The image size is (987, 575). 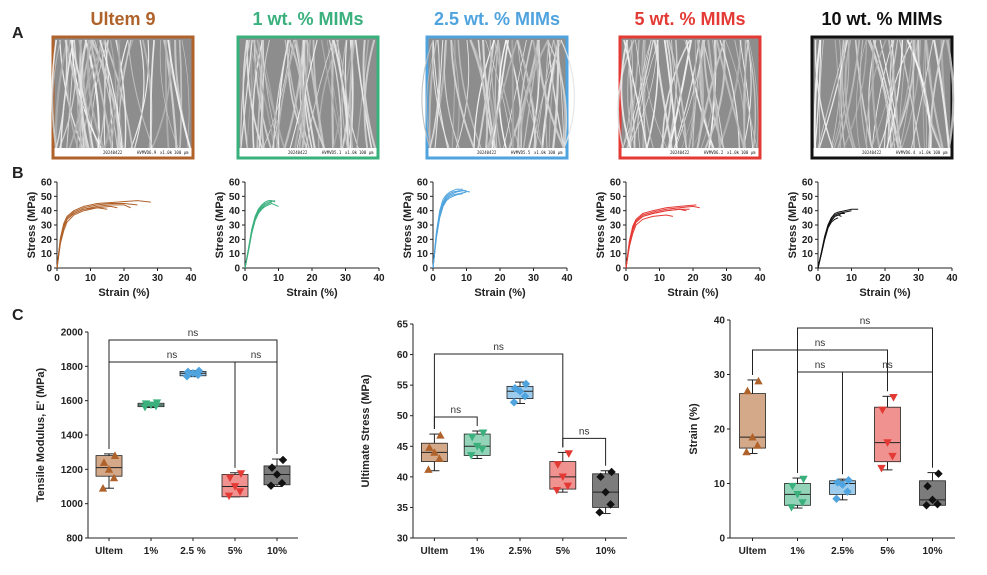 I want to click on y-tick-label: 1600, so click(x=72, y=401).